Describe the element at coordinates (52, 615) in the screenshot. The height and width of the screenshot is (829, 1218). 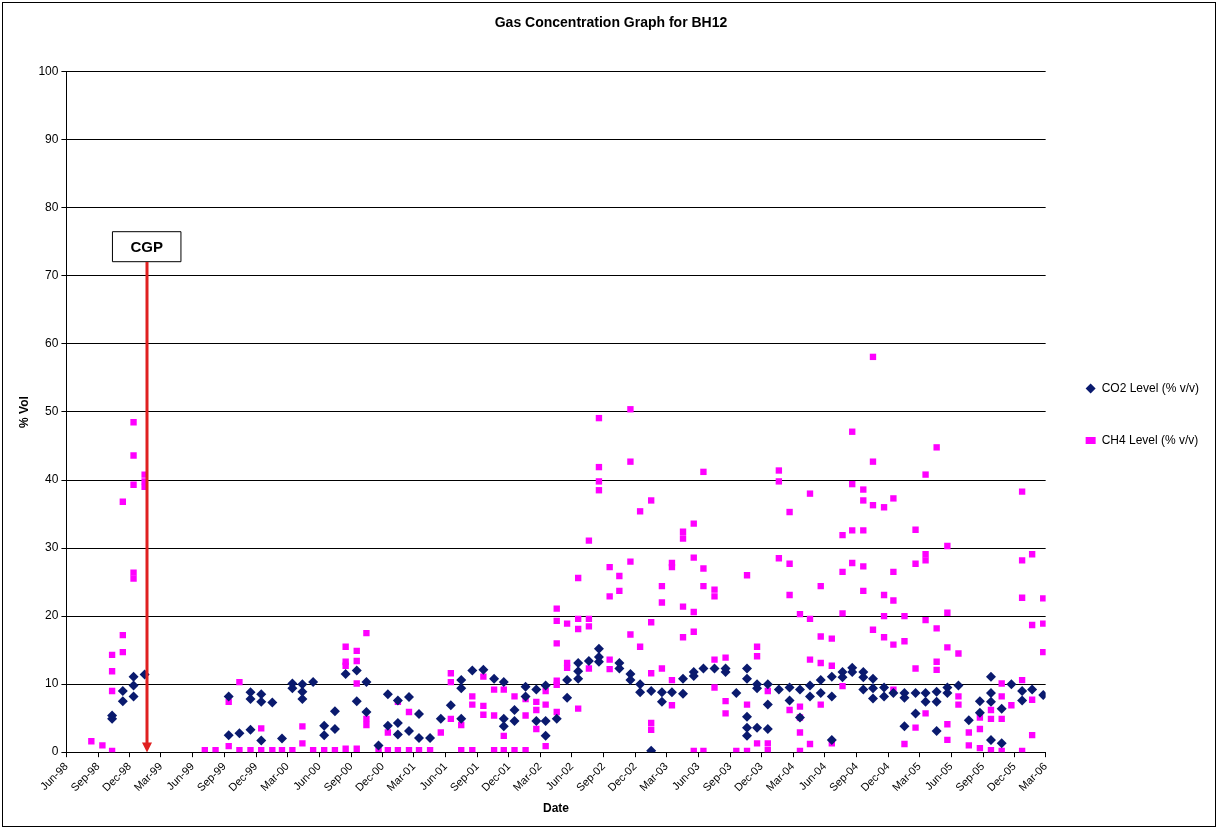
I see `y-tick-label: 20` at that location.